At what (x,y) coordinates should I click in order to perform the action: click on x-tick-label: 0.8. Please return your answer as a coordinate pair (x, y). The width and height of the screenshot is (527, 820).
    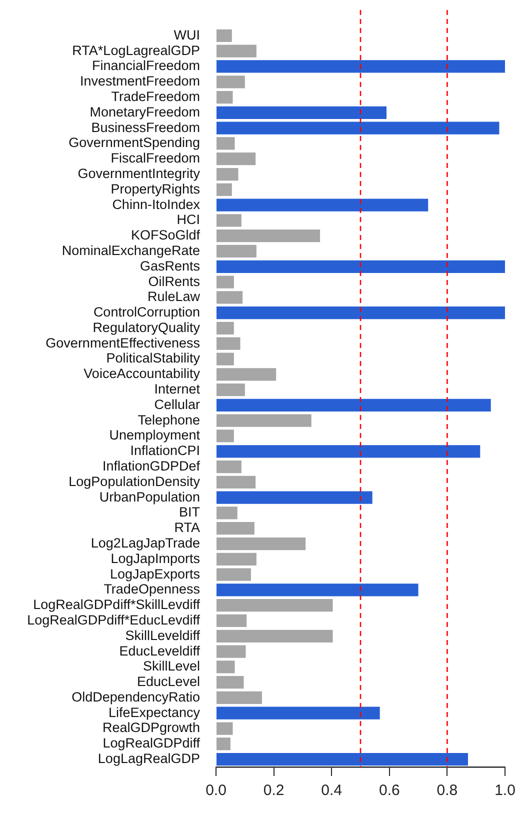
    Looking at the image, I should click on (447, 791).